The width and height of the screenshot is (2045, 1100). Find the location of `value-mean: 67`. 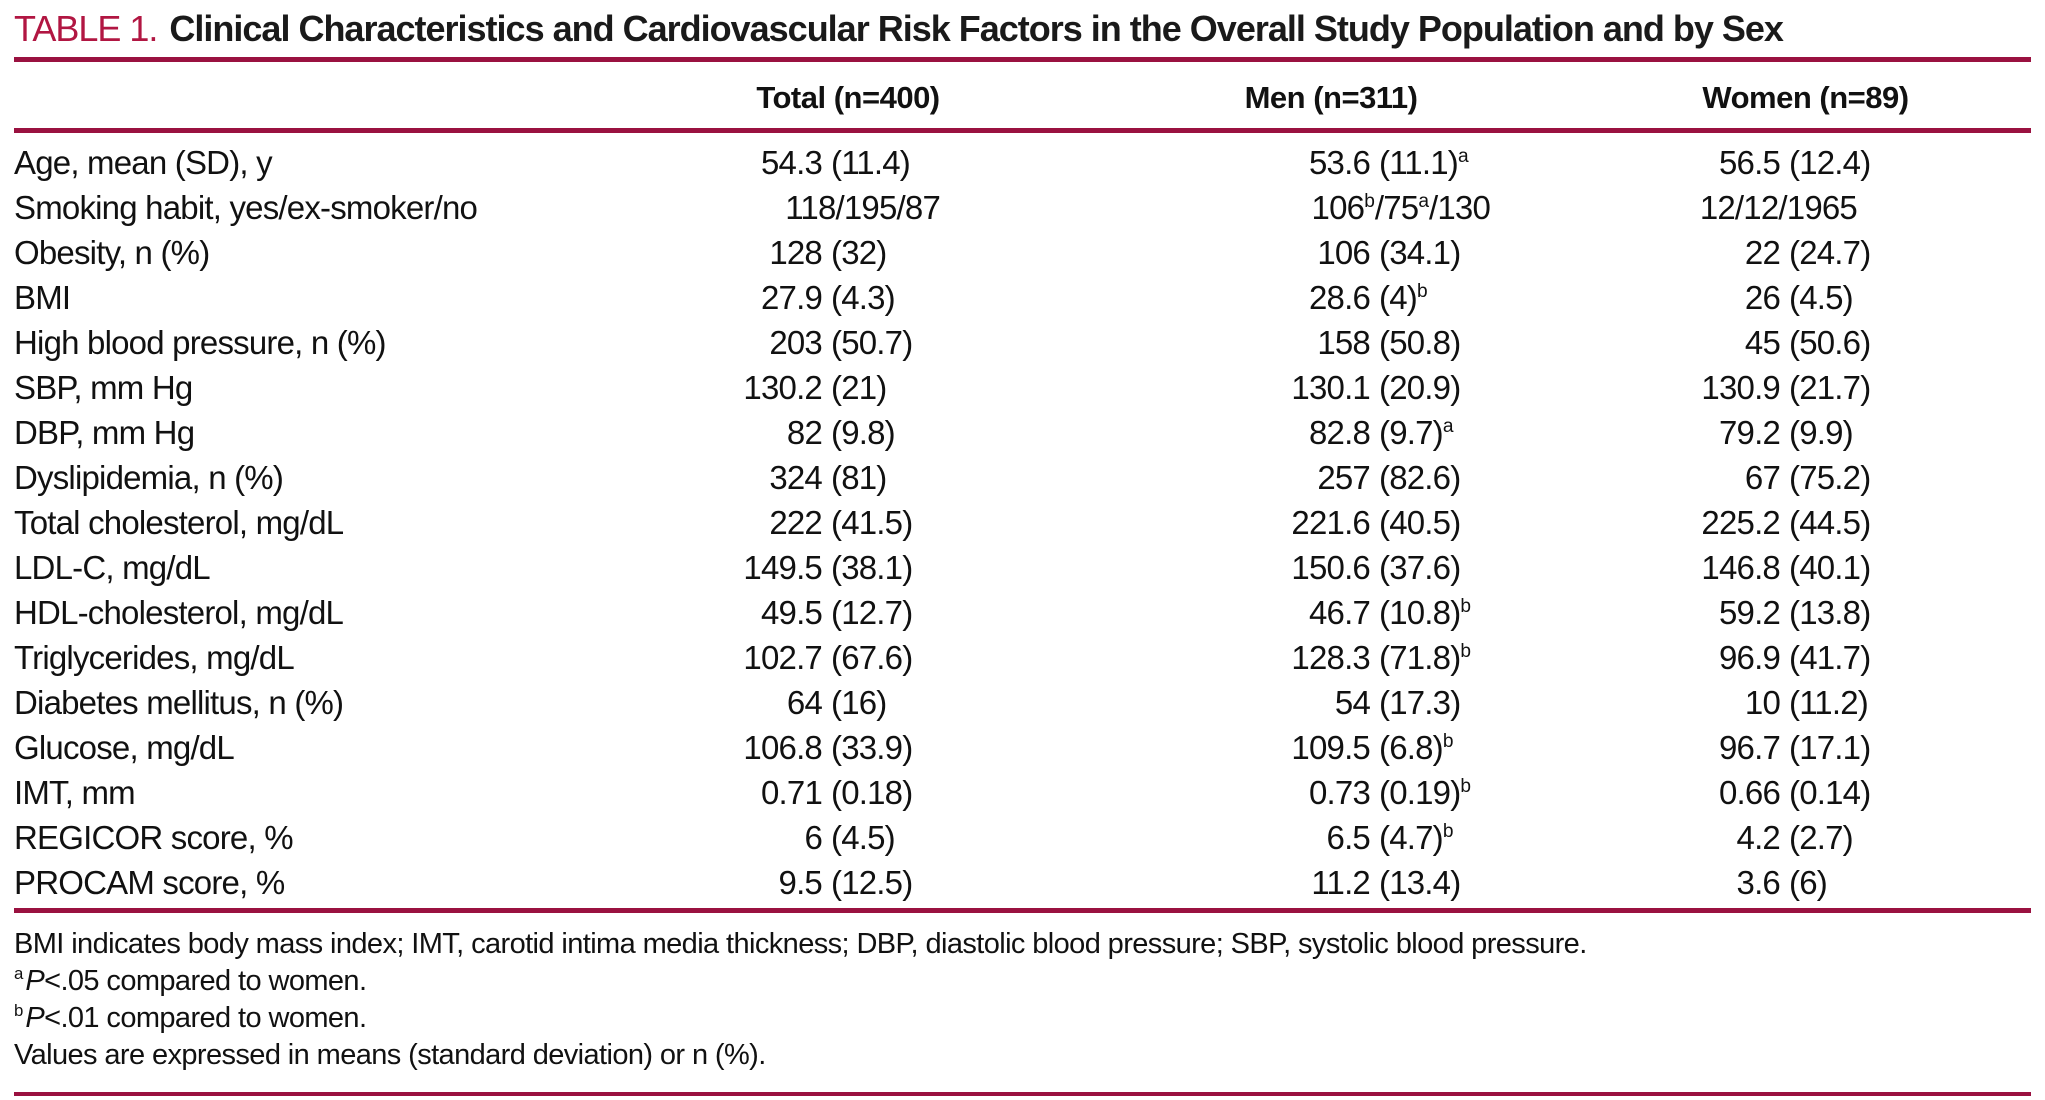

value-mean: 67 is located at coordinates (1762, 477).